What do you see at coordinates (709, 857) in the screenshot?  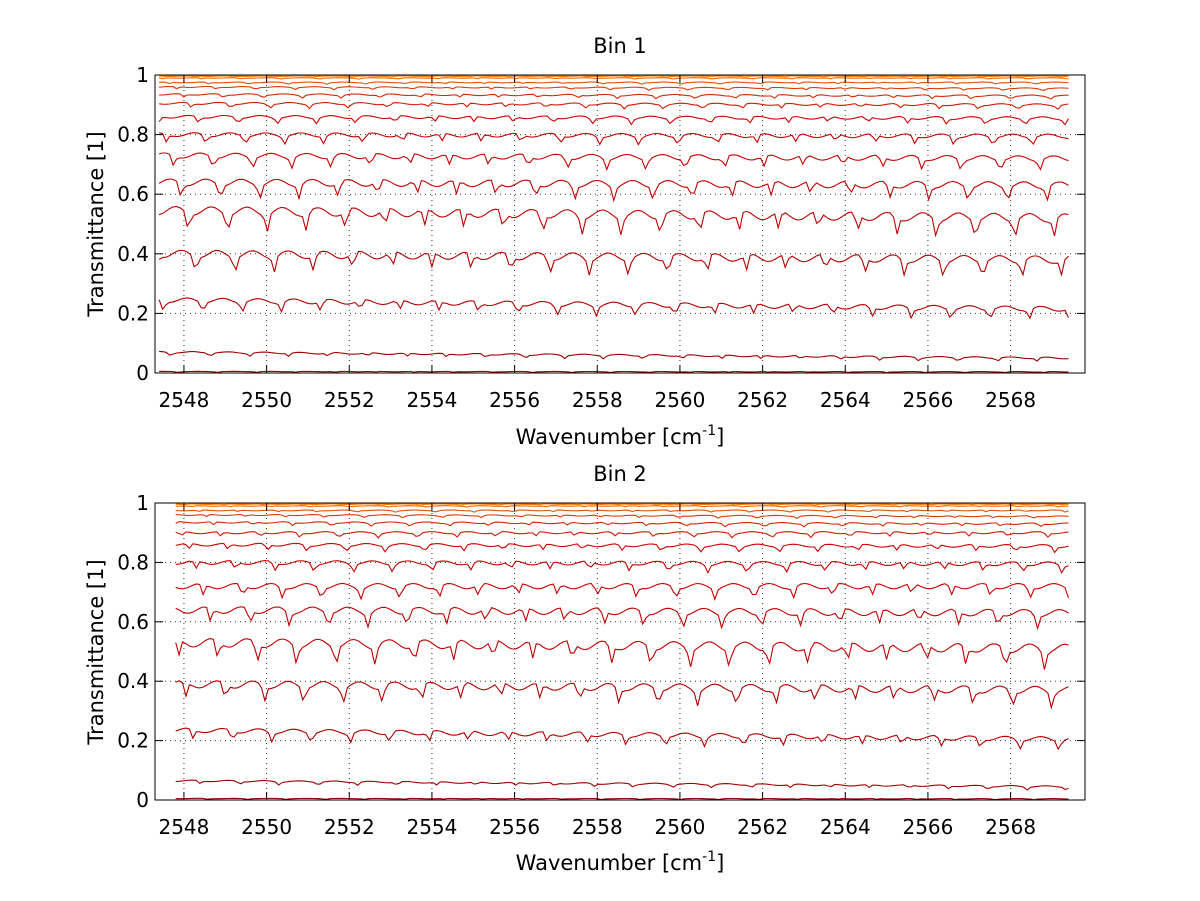 I see `bin-2-xlabel-superscript: -1` at bounding box center [709, 857].